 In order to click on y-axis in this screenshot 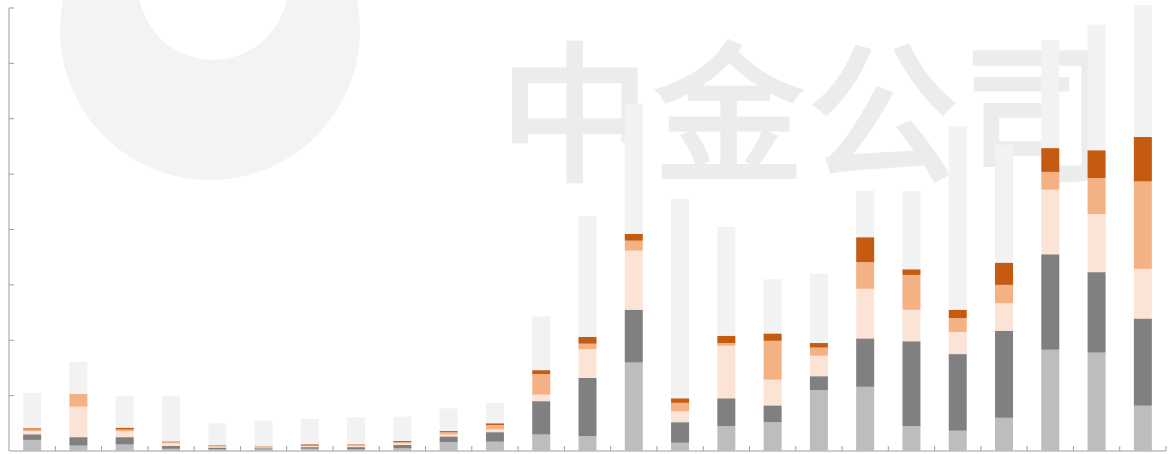, I will do `click(11, 229)`.